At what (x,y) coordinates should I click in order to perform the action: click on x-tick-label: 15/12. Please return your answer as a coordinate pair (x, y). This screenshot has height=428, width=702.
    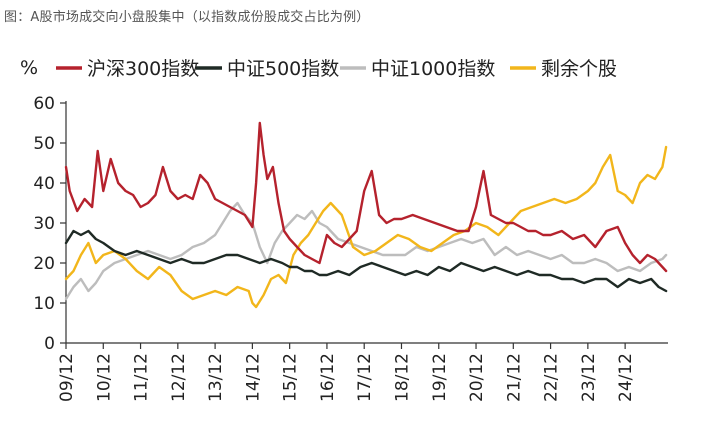
    Looking at the image, I should click on (291, 377).